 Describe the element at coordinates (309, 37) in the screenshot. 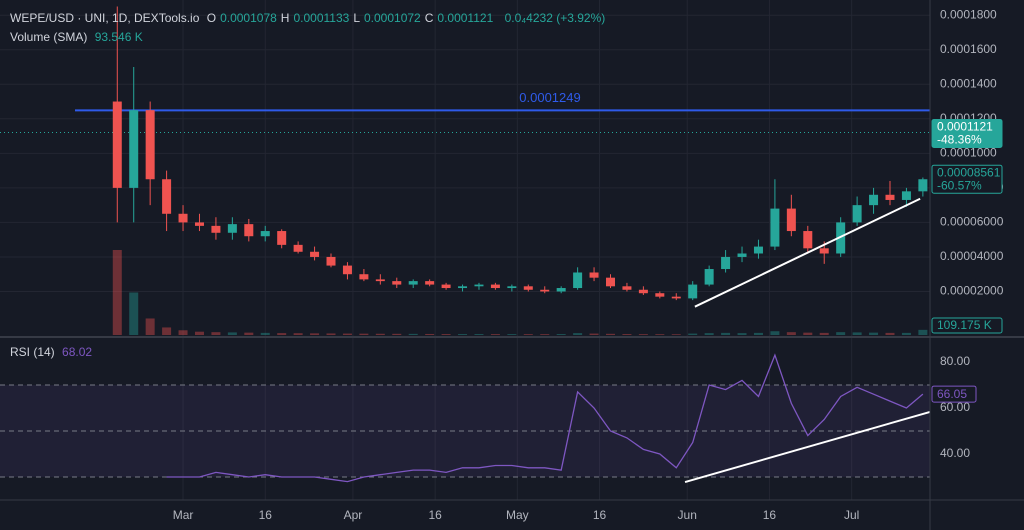

I see `volume-row: Volume (SMA) 93.546 K` at that location.